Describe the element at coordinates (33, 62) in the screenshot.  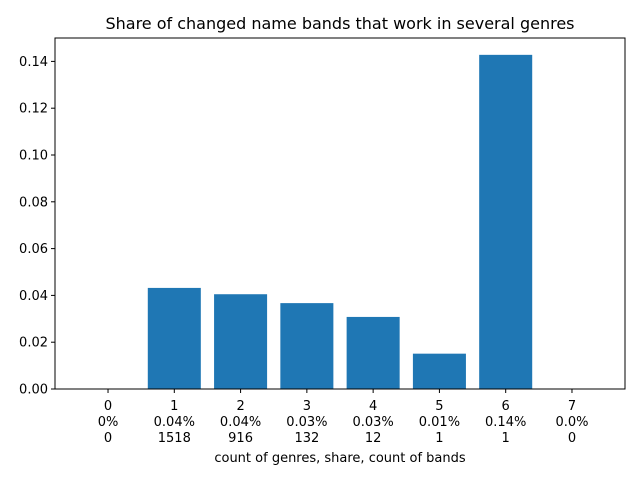
I see `y-tick-label: 0.14` at that location.